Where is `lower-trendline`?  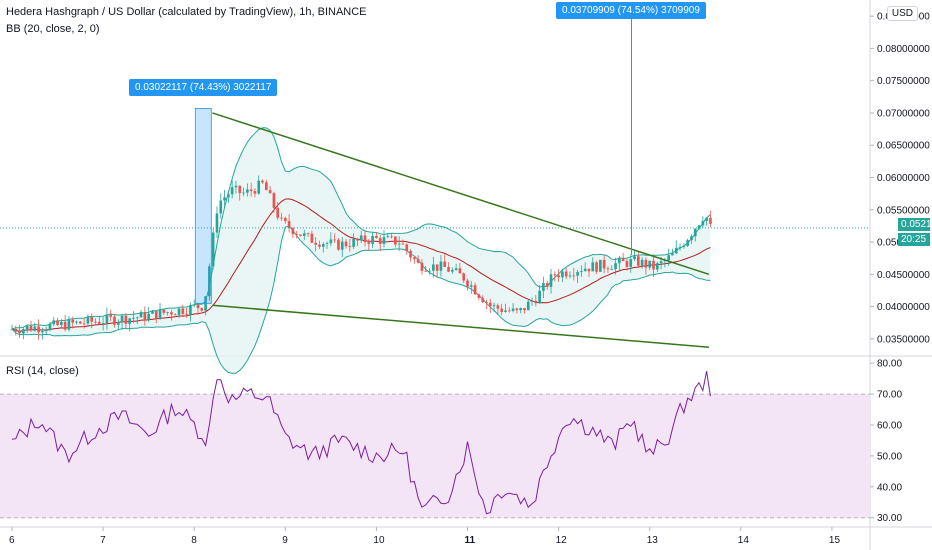
lower-trendline is located at coordinates (460, 326).